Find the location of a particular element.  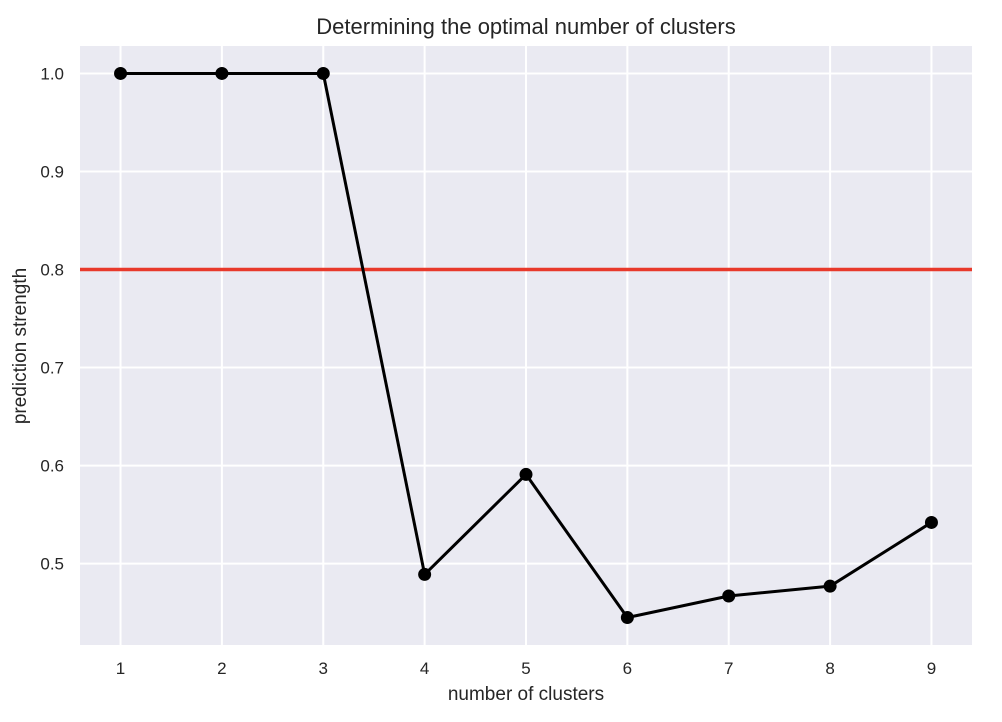

x-tick-label: 8 is located at coordinates (829, 668).